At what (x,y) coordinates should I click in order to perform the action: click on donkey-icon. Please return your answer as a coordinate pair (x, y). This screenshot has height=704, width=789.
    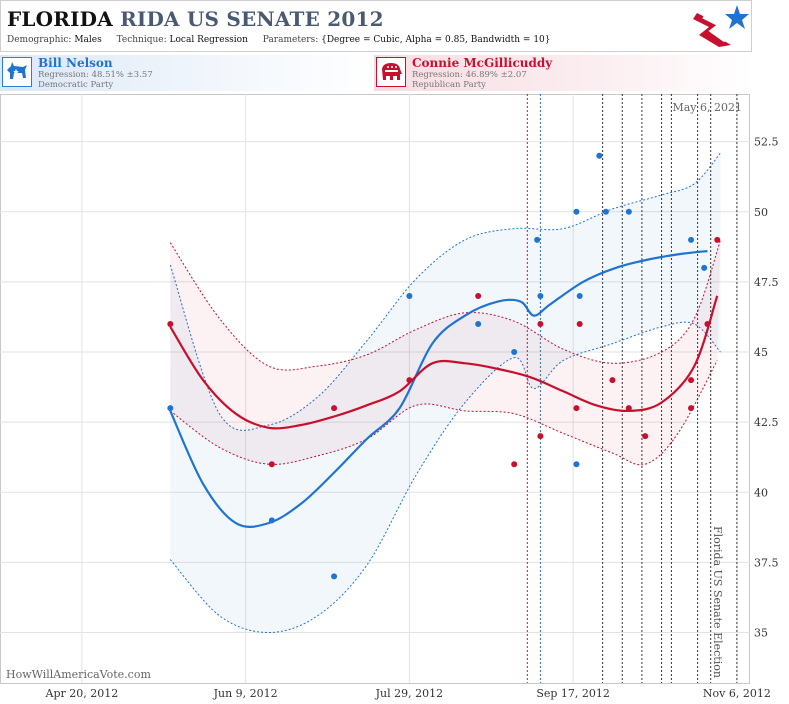
    Looking at the image, I should click on (17, 72).